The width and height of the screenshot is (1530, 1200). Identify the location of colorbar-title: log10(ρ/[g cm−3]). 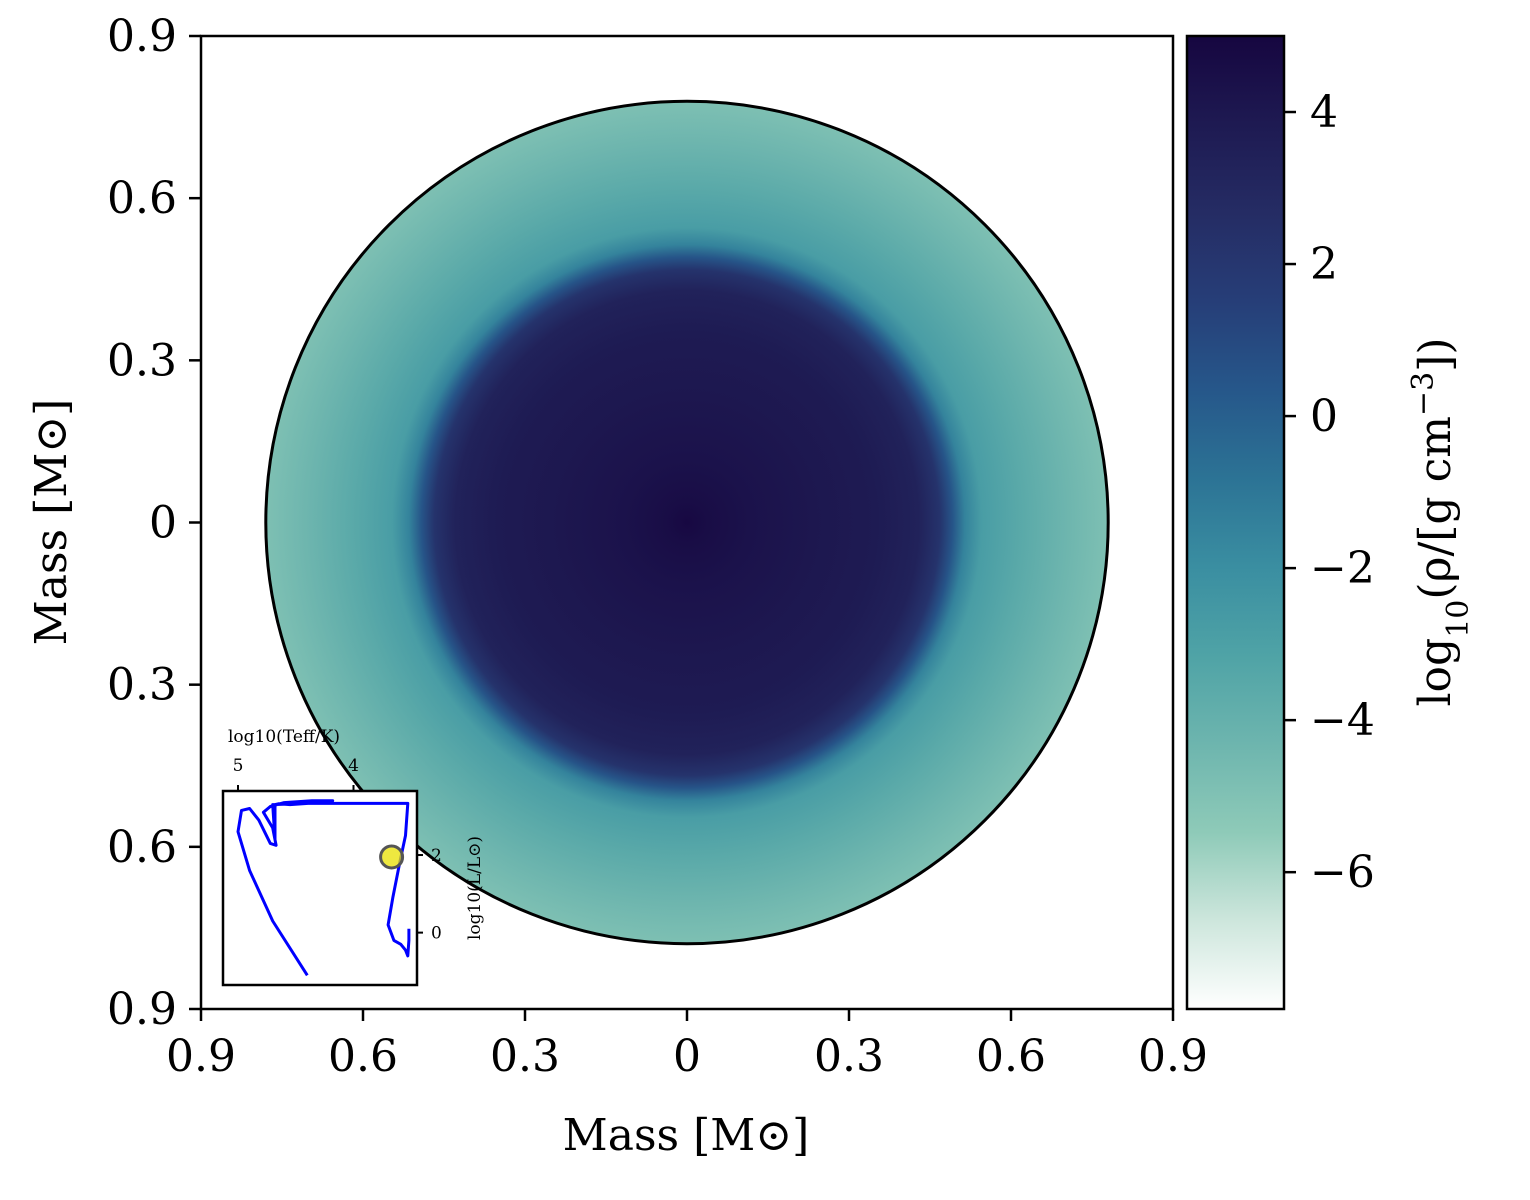
(1441, 521).